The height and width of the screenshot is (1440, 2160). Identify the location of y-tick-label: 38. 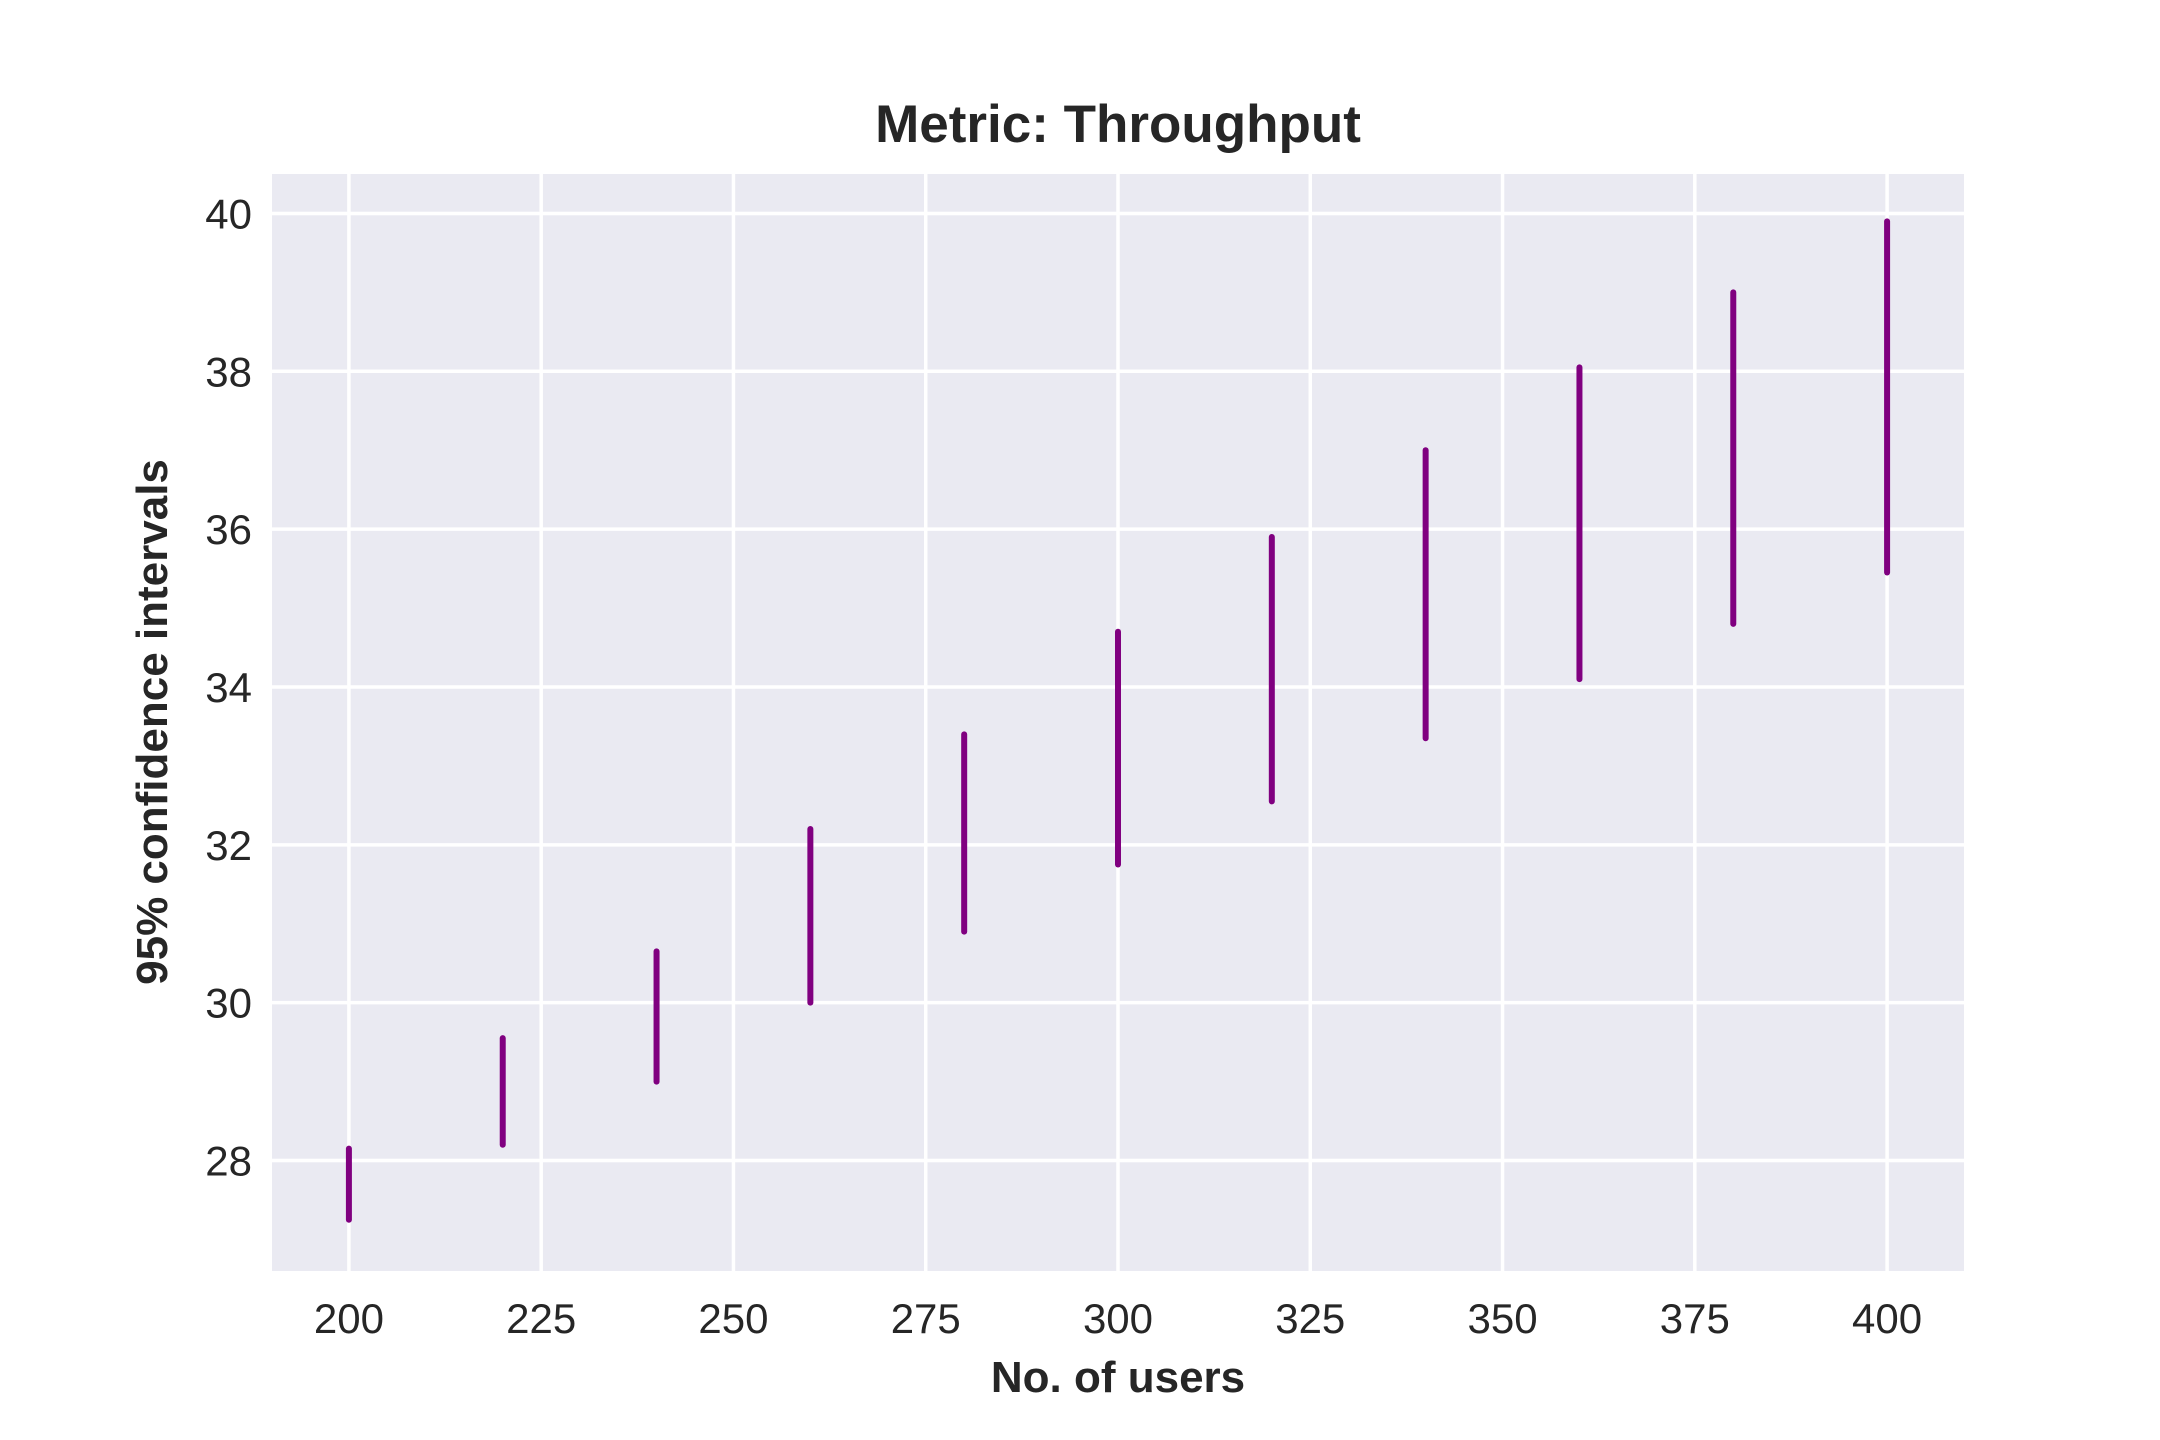
(228, 371).